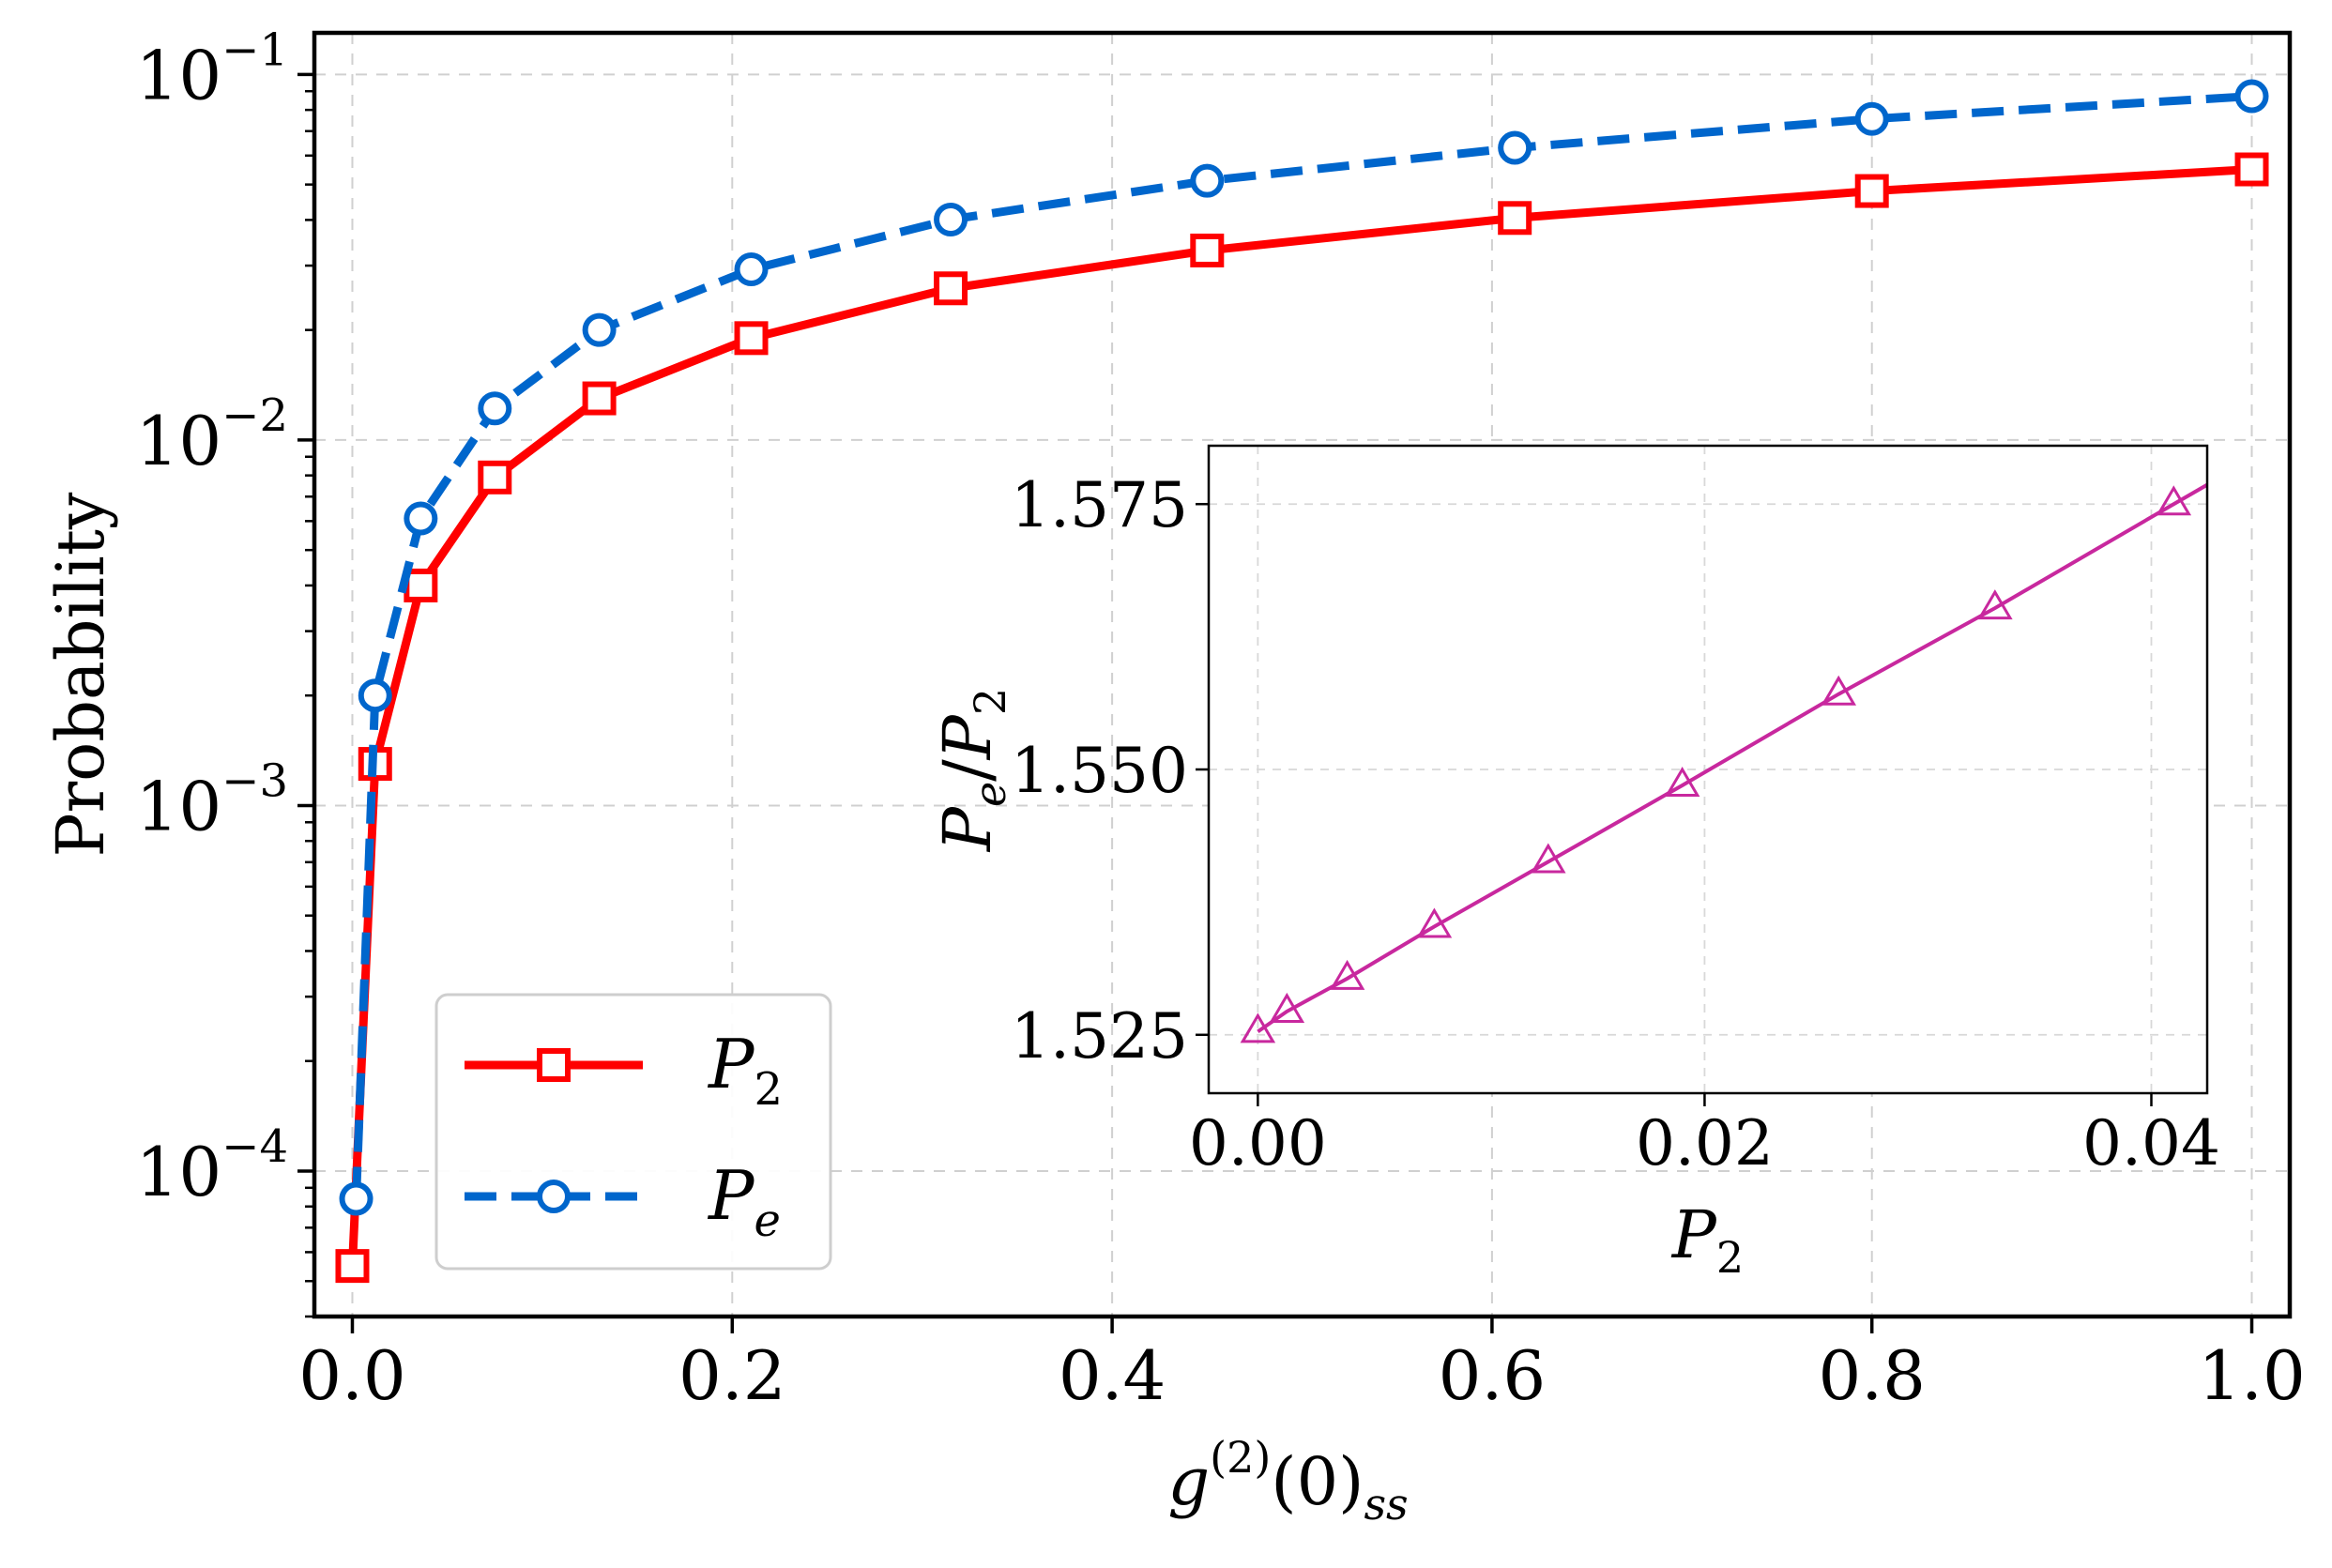 This screenshot has width=2332, height=1568. What do you see at coordinates (1707, 1239) in the screenshot?
I see `inset-xlabel: P2` at bounding box center [1707, 1239].